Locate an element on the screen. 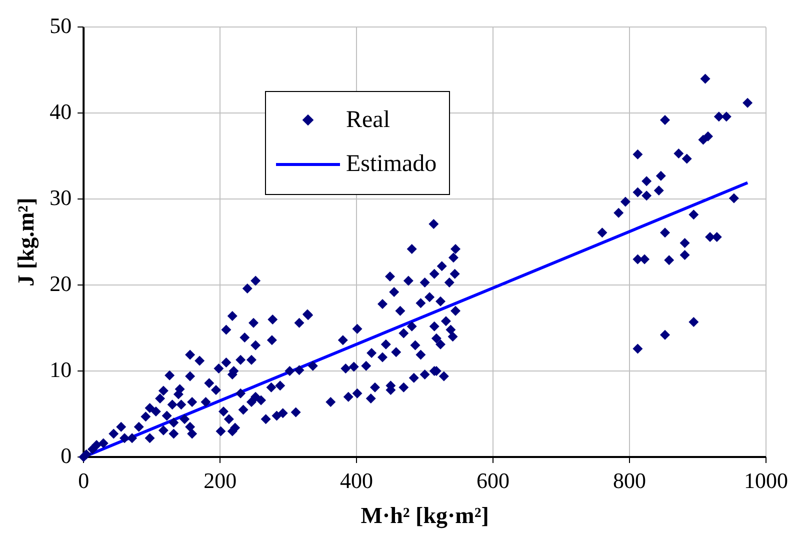 This screenshot has height=533, width=802. x-tick-label: 800 is located at coordinates (629, 480).